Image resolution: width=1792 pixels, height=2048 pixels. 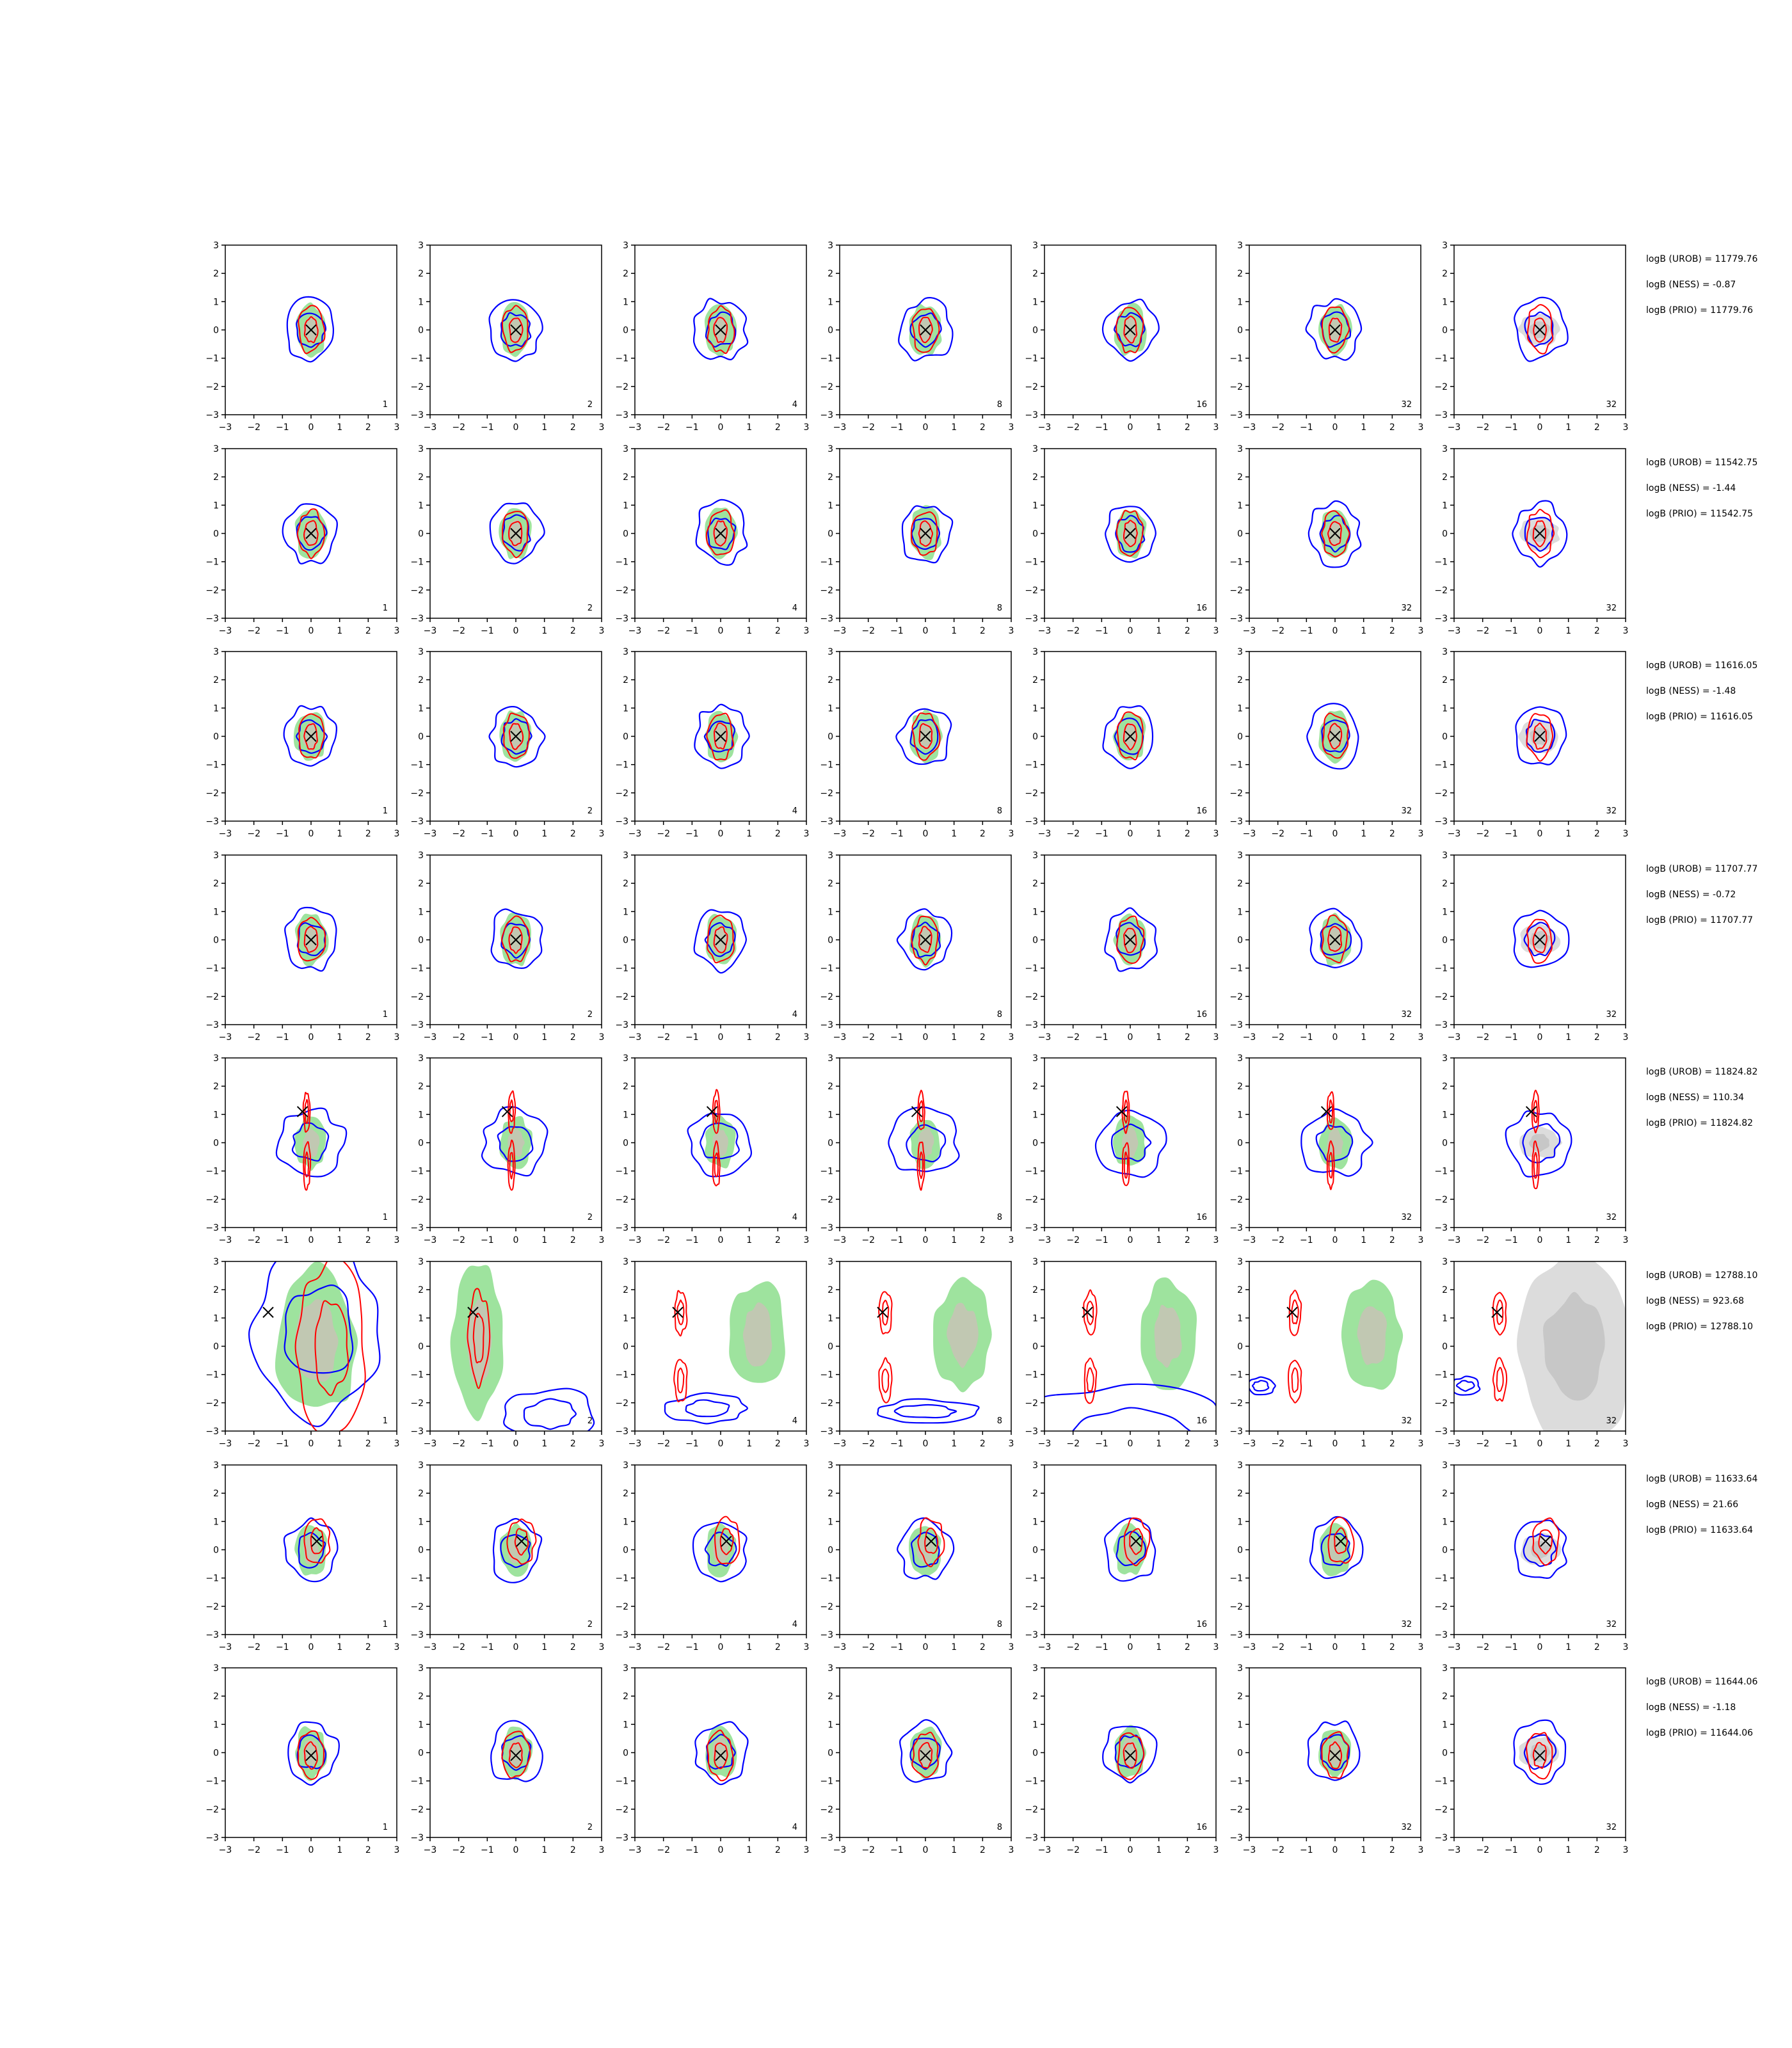 I want to click on density-core-fill, so click(x=720, y=1143).